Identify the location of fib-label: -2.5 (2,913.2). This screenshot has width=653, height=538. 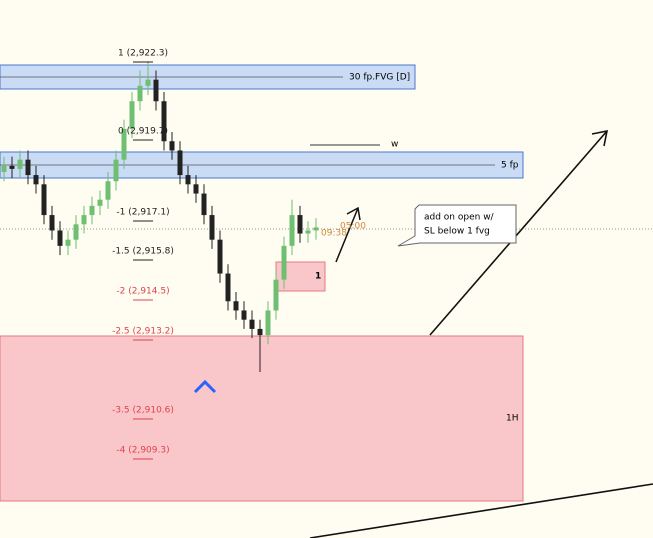
(143, 332).